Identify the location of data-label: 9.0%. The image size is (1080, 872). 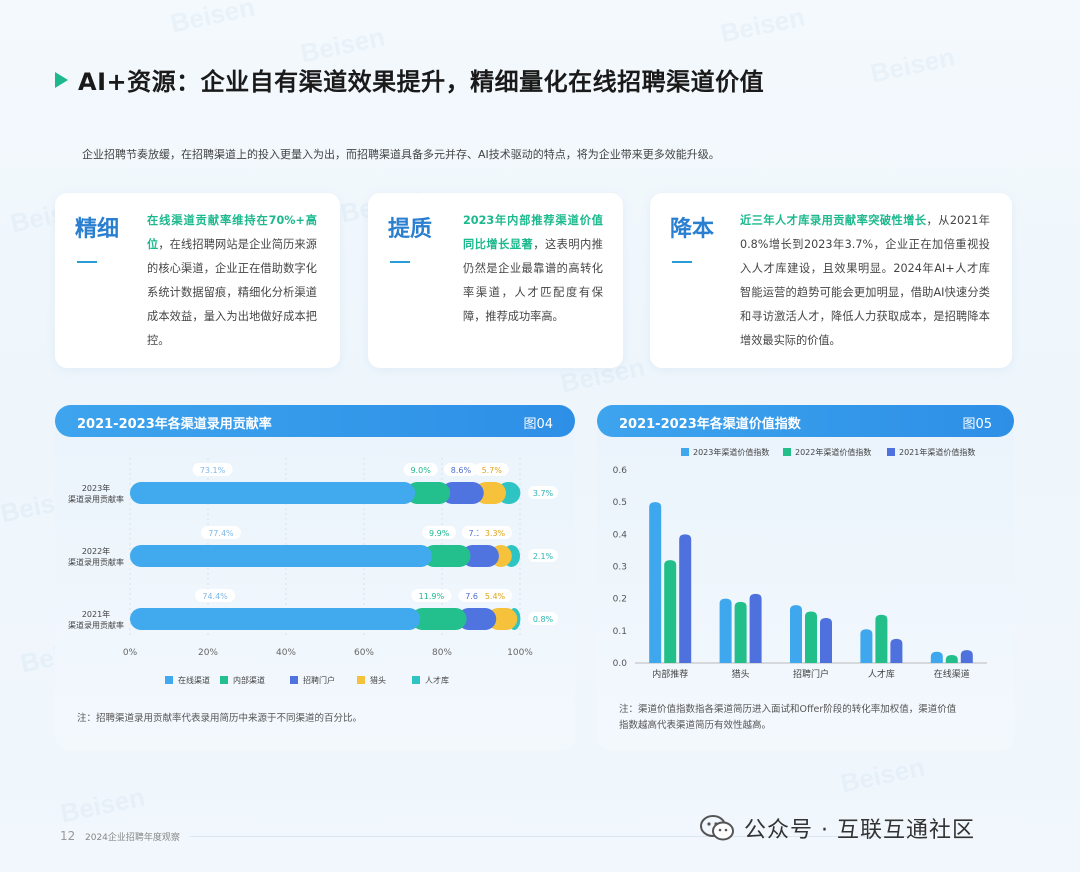
(420, 470).